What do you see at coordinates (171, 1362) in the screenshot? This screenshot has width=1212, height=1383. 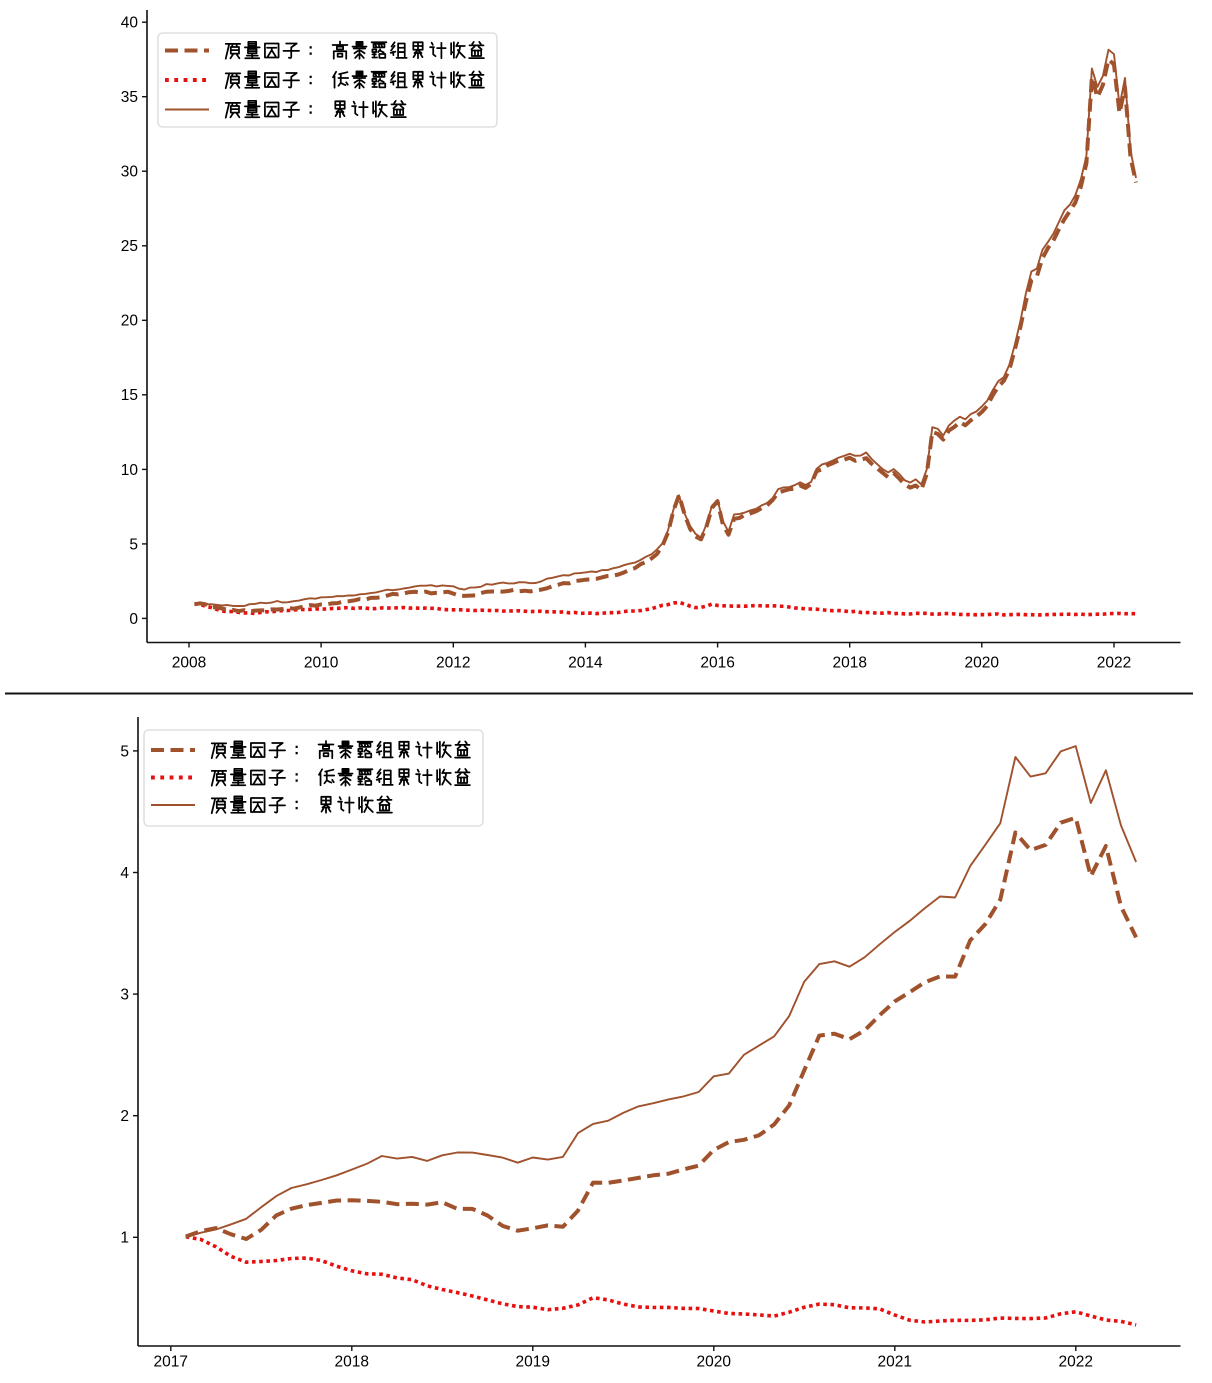 I see `svg-text: 2017` at bounding box center [171, 1362].